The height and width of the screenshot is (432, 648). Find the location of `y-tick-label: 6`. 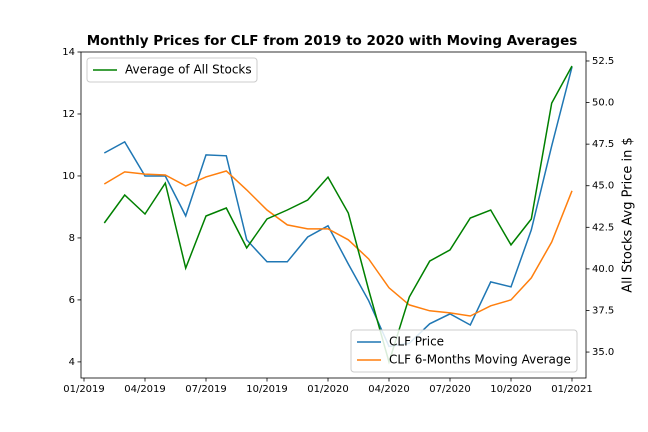

y-tick-label: 6 is located at coordinates (72, 300).